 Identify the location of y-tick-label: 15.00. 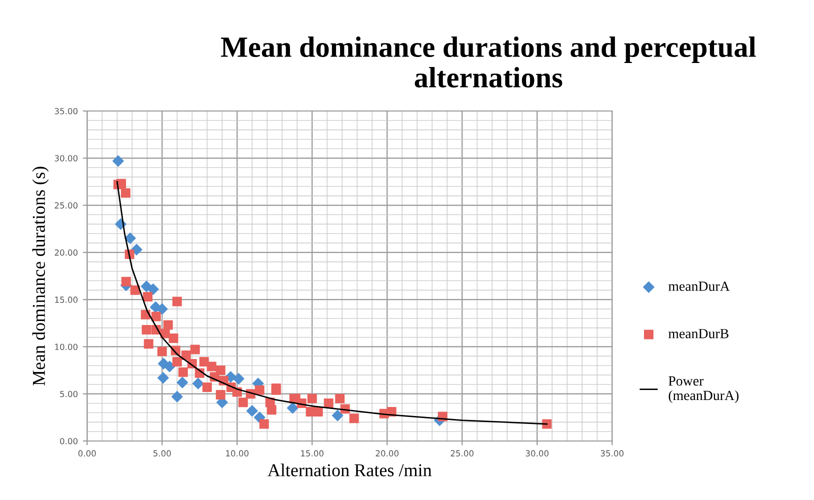
(66, 299).